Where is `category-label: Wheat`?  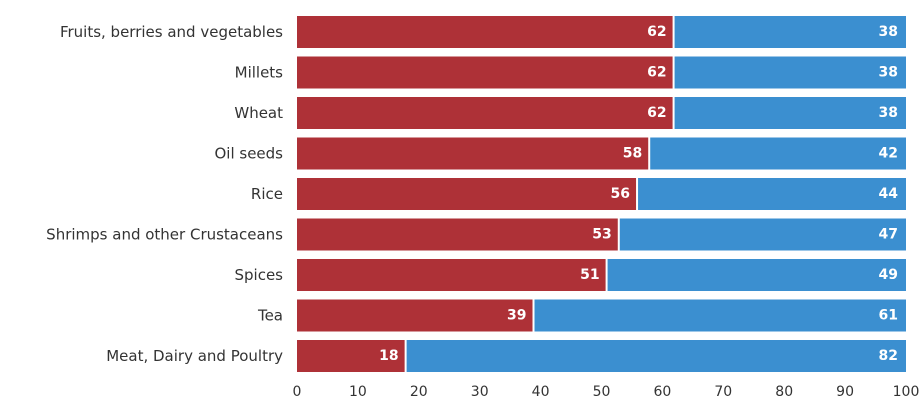 category-label: Wheat is located at coordinates (258, 113).